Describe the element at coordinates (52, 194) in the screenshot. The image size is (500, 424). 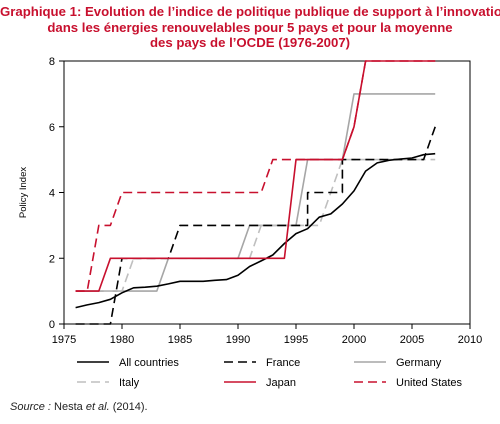
I see `y-tick-label-4: 4` at that location.